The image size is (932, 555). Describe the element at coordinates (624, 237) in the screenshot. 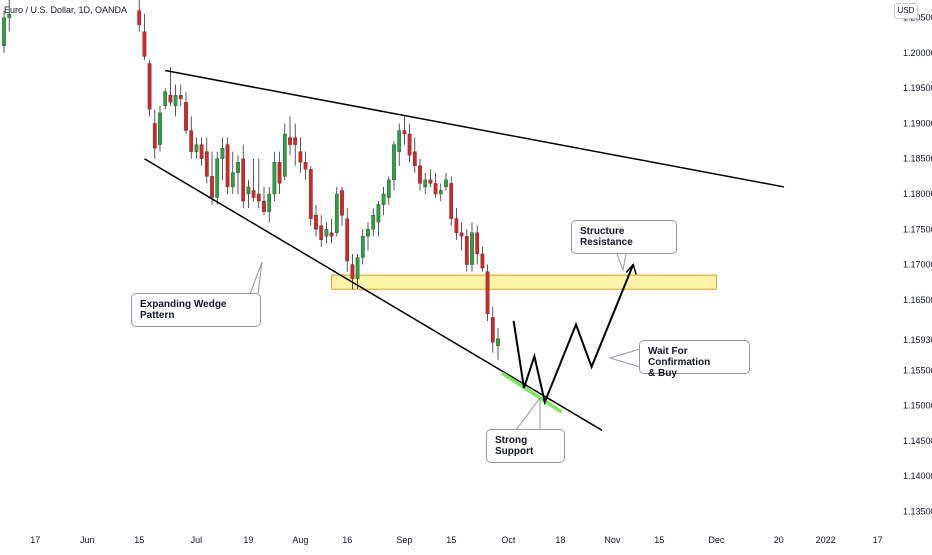

I see `callout-structure-resistance: Structure Resistance` at that location.